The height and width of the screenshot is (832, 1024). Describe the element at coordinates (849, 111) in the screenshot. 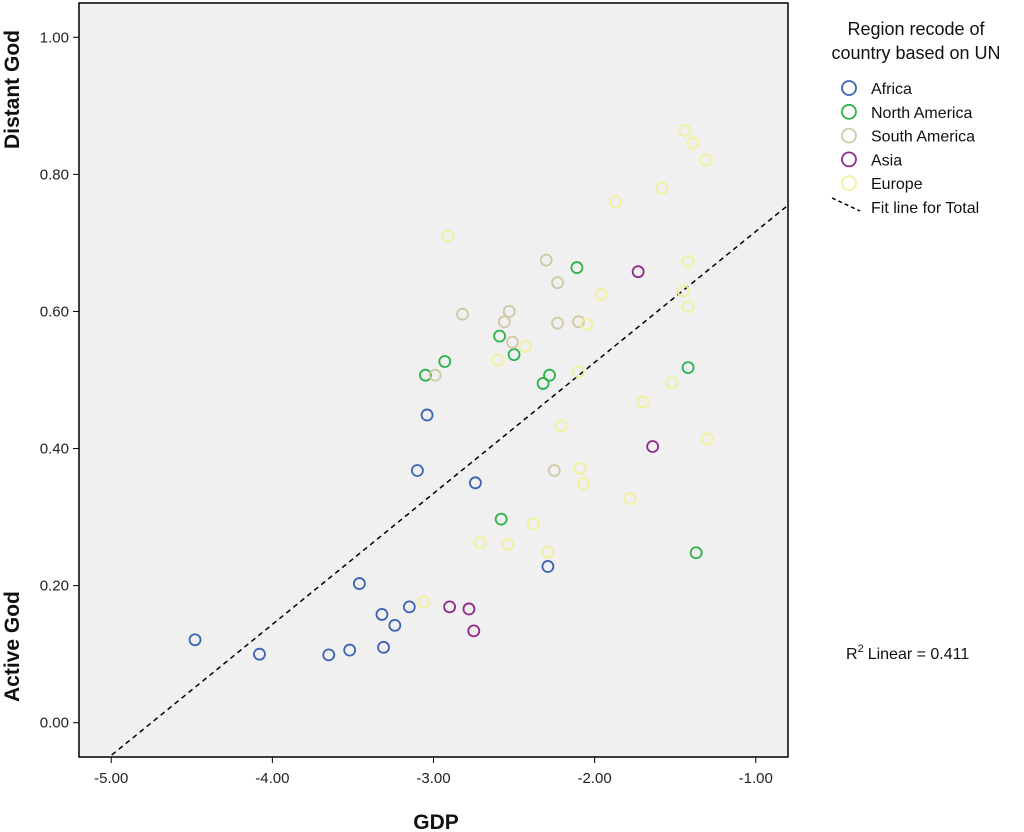

I see `legend-marker-north-america` at that location.